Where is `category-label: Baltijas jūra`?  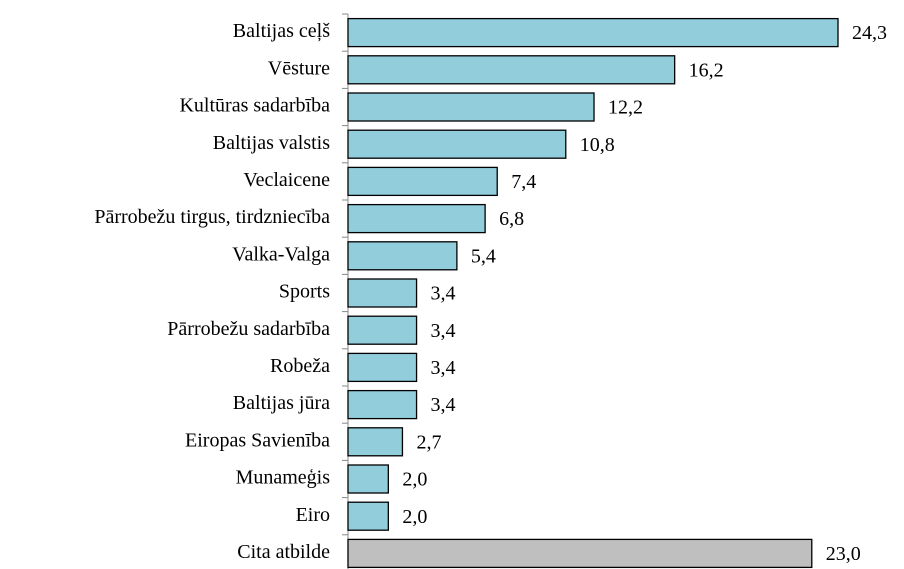
category-label: Baltijas jūra is located at coordinates (281, 403).